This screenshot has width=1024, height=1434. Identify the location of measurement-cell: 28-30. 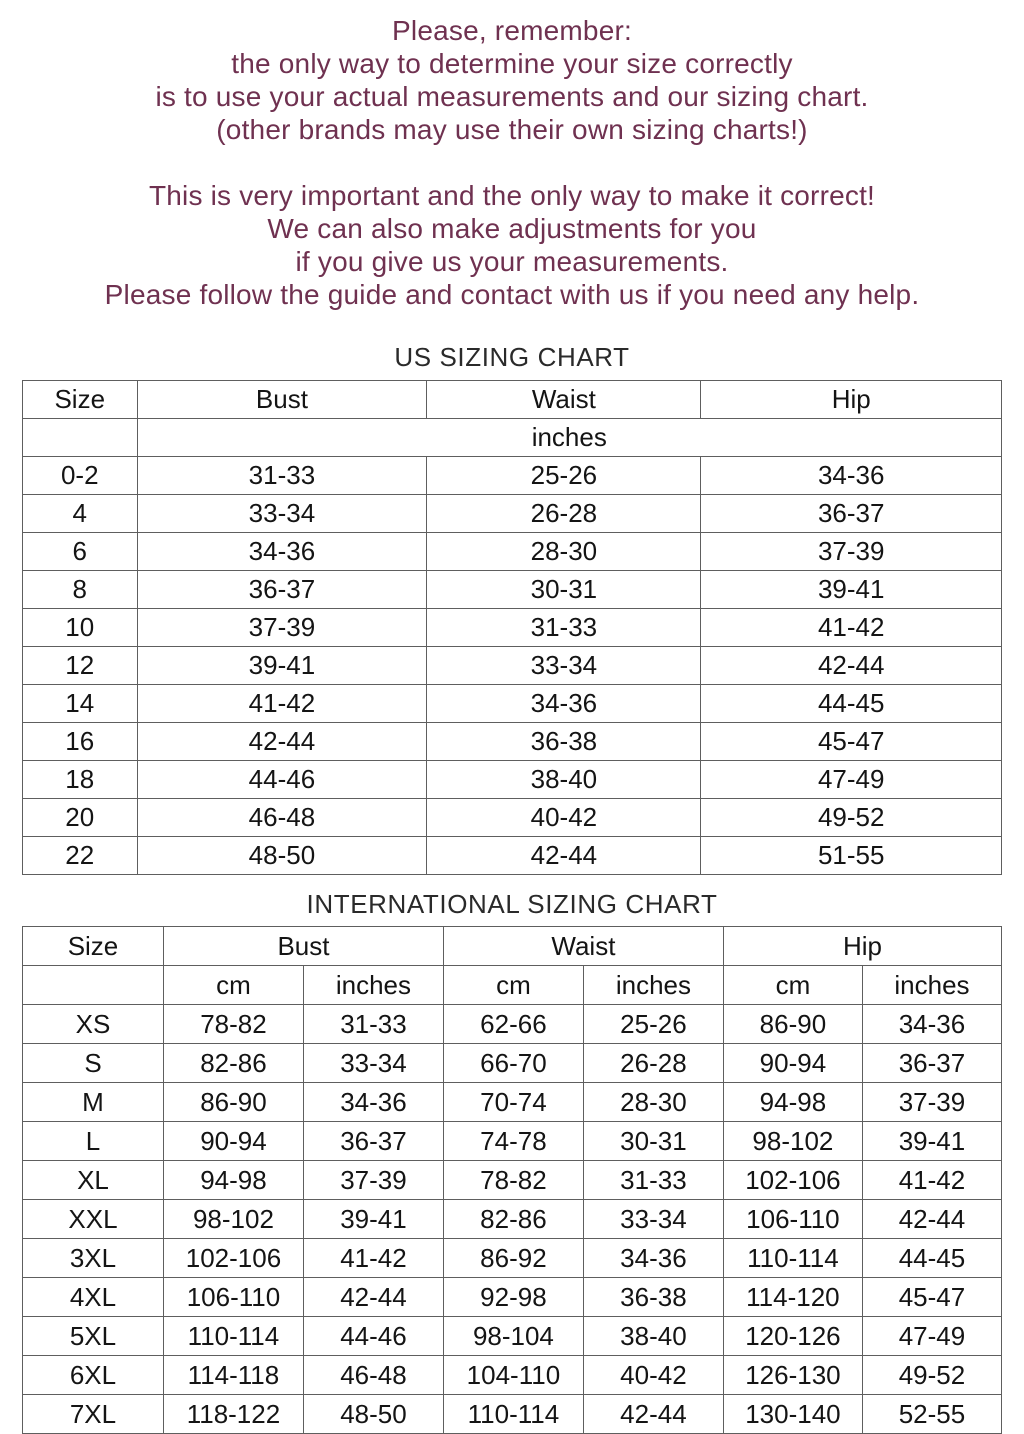
(564, 551).